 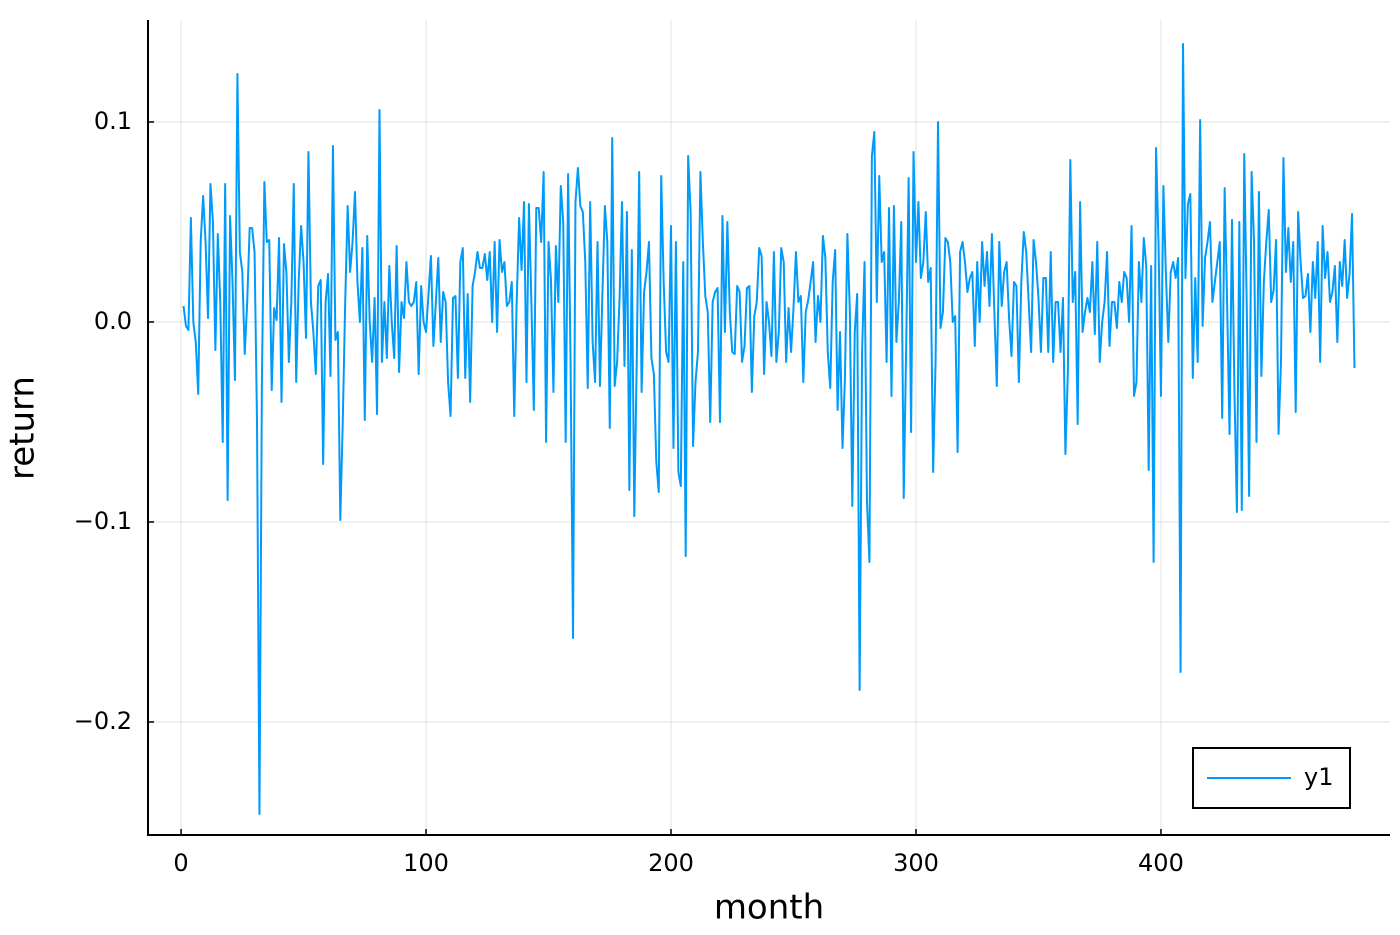 What do you see at coordinates (916, 863) in the screenshot?
I see `x-tick-label: 300` at bounding box center [916, 863].